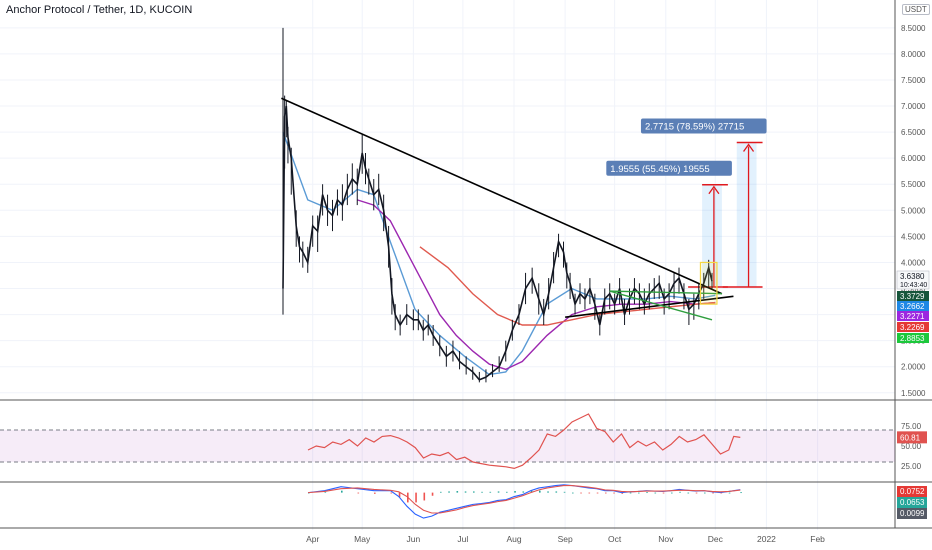 The image size is (932, 550). I want to click on time-tick-label: Aug, so click(513, 539).